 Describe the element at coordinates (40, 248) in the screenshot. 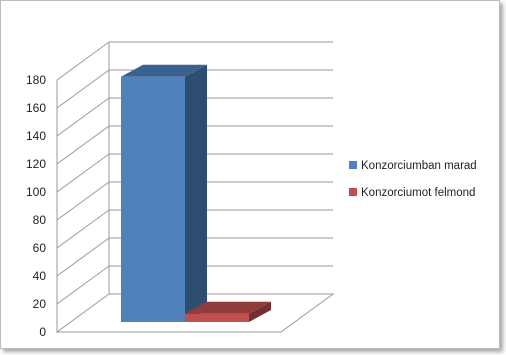

I see `y-tick-label: 60` at that location.